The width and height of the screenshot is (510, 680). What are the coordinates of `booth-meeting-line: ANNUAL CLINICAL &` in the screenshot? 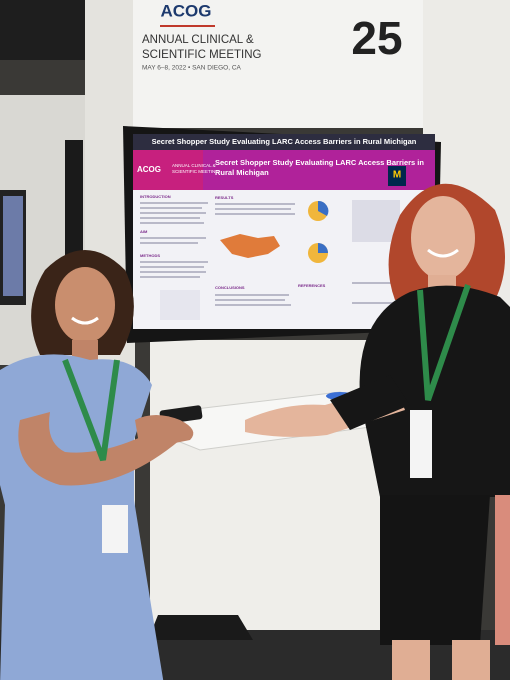 It's located at (198, 40).